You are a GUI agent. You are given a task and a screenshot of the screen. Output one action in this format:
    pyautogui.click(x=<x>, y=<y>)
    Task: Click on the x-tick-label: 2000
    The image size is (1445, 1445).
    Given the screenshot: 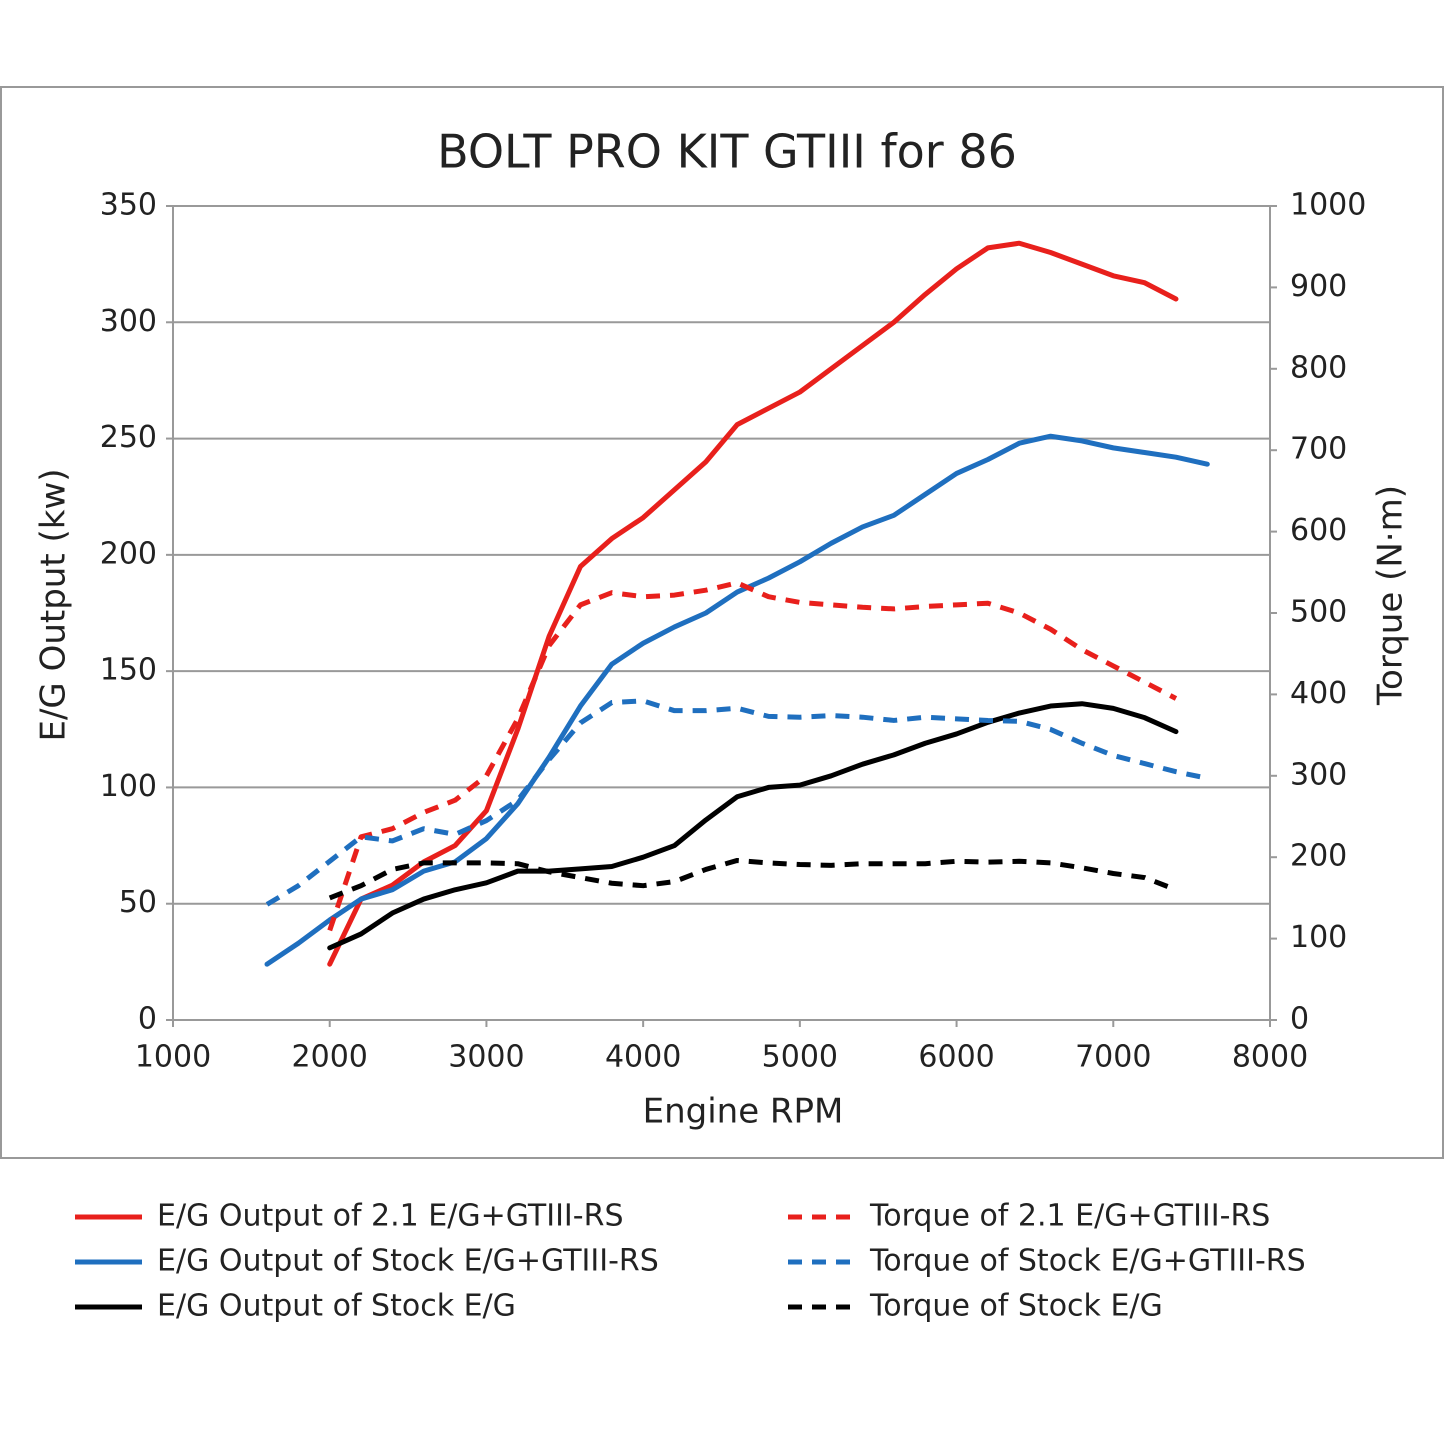 What is the action you would take?
    pyautogui.click(x=330, y=1057)
    